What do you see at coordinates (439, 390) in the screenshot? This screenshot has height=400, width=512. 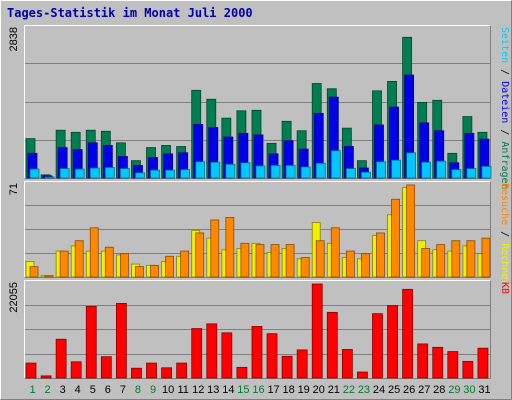 I see `x-tick-day-28: 28` at bounding box center [439, 390].